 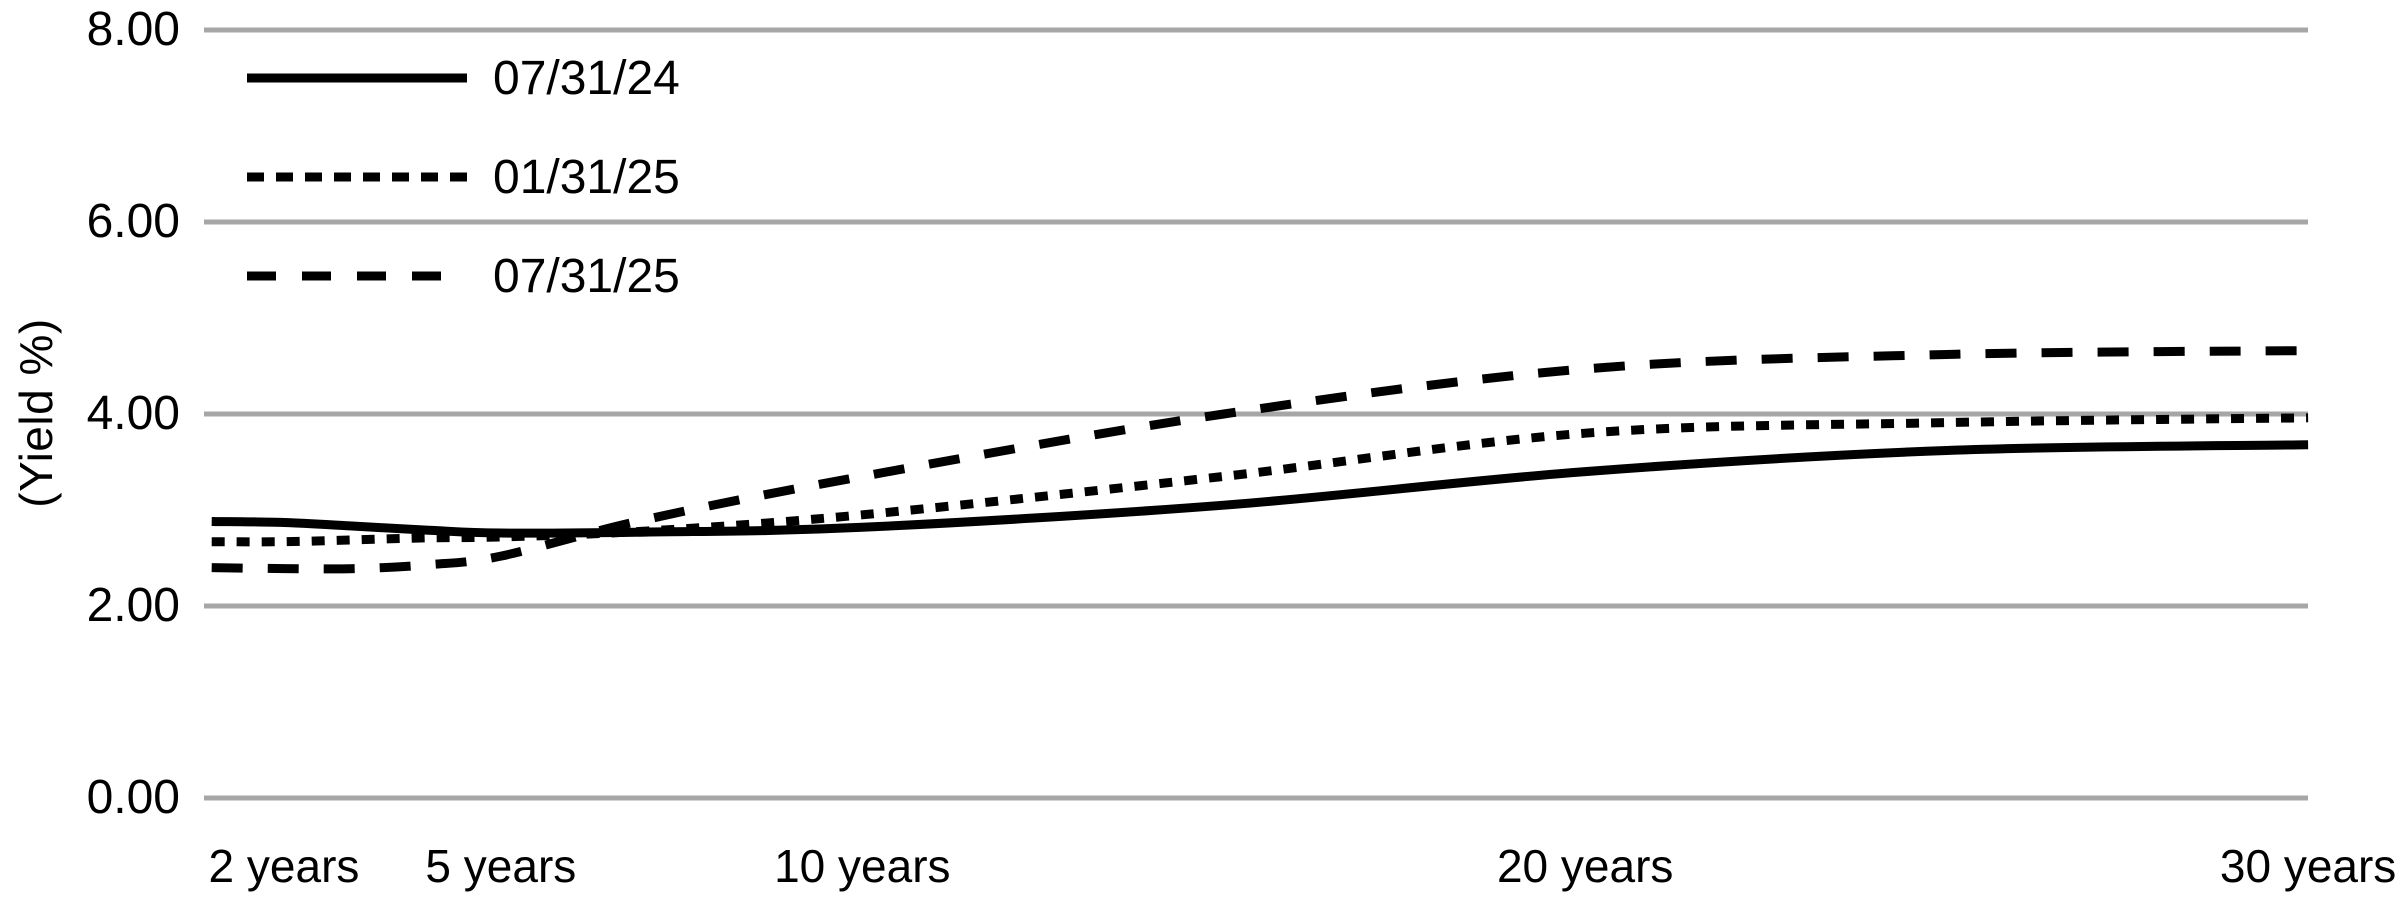 What do you see at coordinates (586, 78) in the screenshot?
I see `legend-item-label: 07/31/24` at bounding box center [586, 78].